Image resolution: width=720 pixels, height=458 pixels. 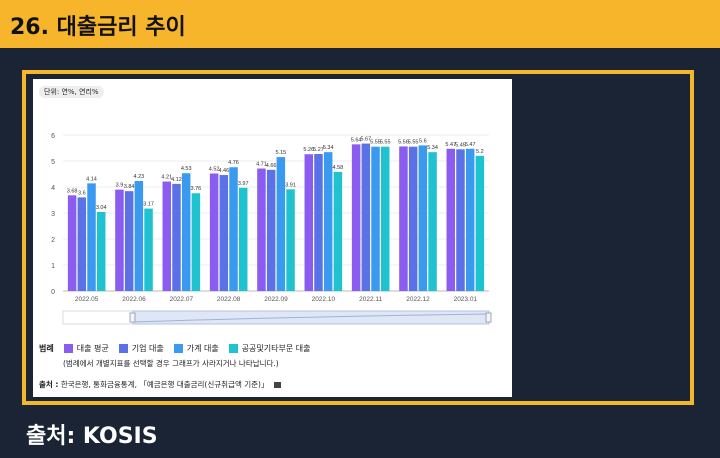 I want to click on legend-item-public: 공공및기타부문 대출, so click(x=269, y=348).